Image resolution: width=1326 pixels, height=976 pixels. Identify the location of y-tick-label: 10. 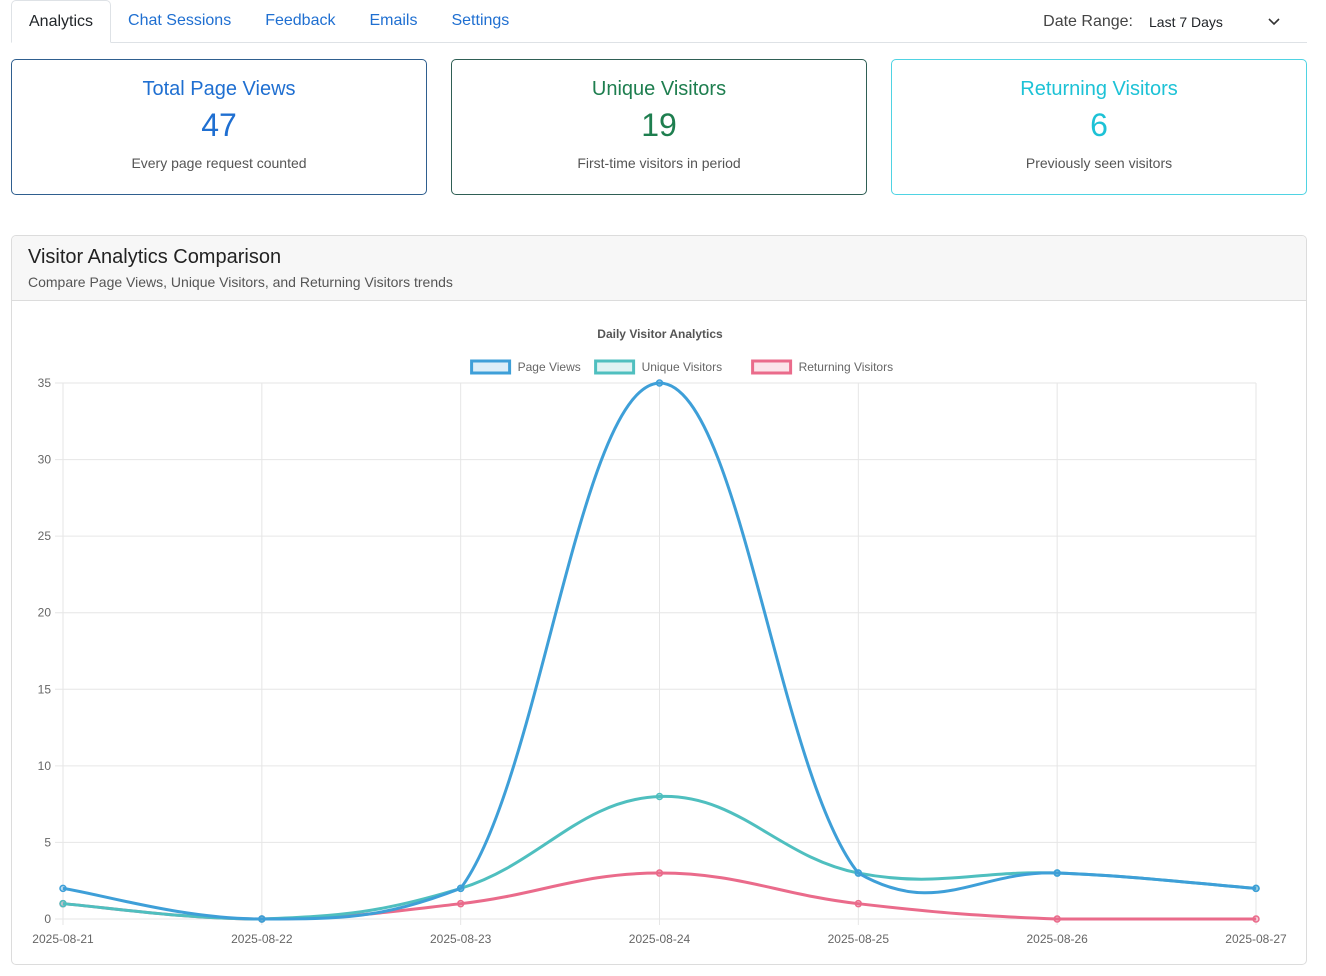
(45, 766).